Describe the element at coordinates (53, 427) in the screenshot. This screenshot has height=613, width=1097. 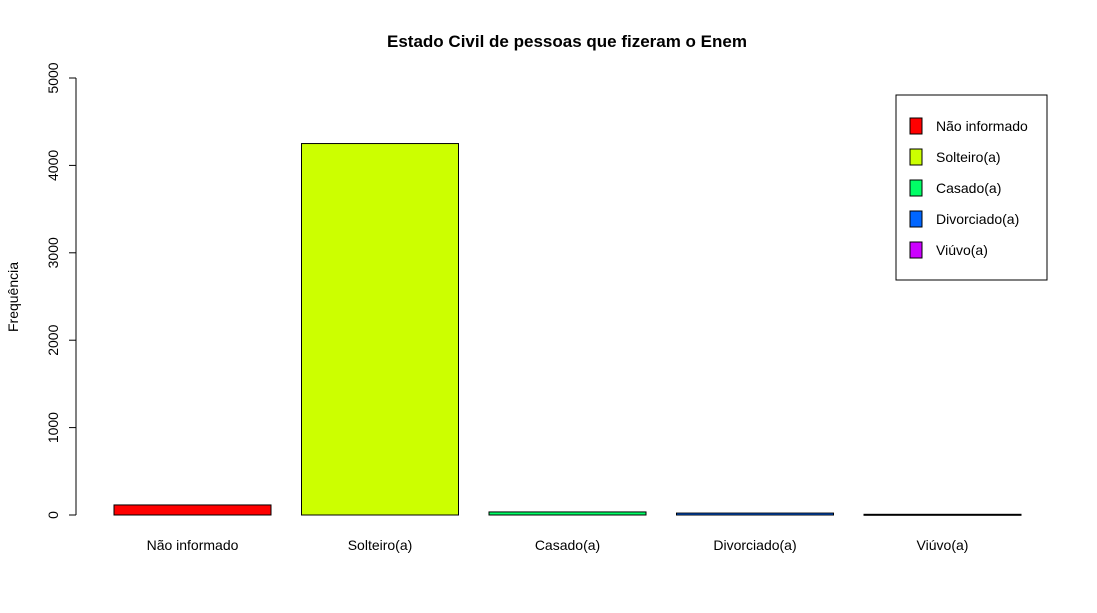
I see `y-tick-label: 1000` at that location.